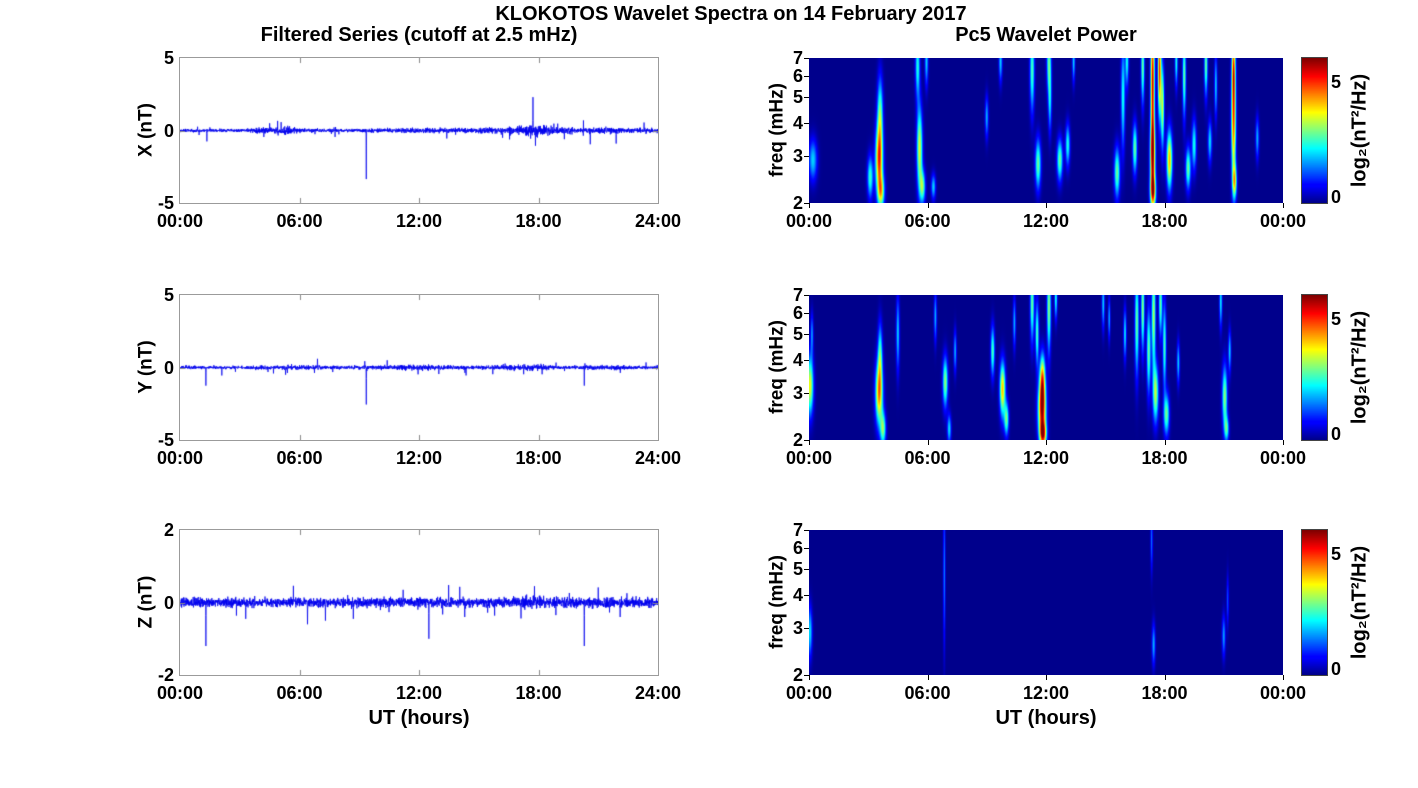 This screenshot has width=1418, height=788. What do you see at coordinates (419, 367) in the screenshot?
I see `y-series-plot-canvas` at bounding box center [419, 367].